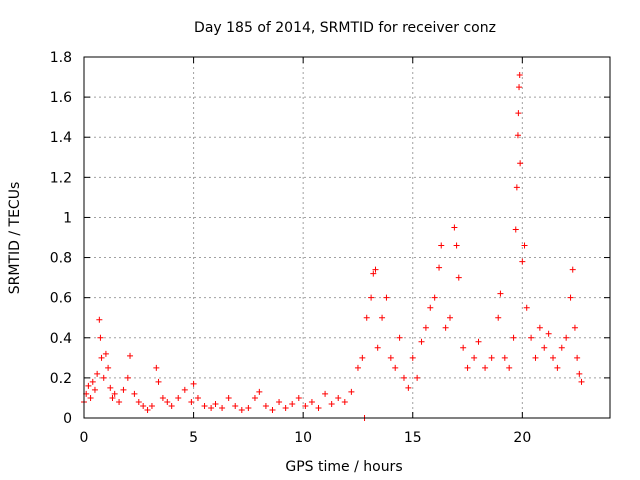 Image resolution: width=640 pixels, height=480 pixels. I want to click on y-tick-label: 1.4, so click(61, 138).